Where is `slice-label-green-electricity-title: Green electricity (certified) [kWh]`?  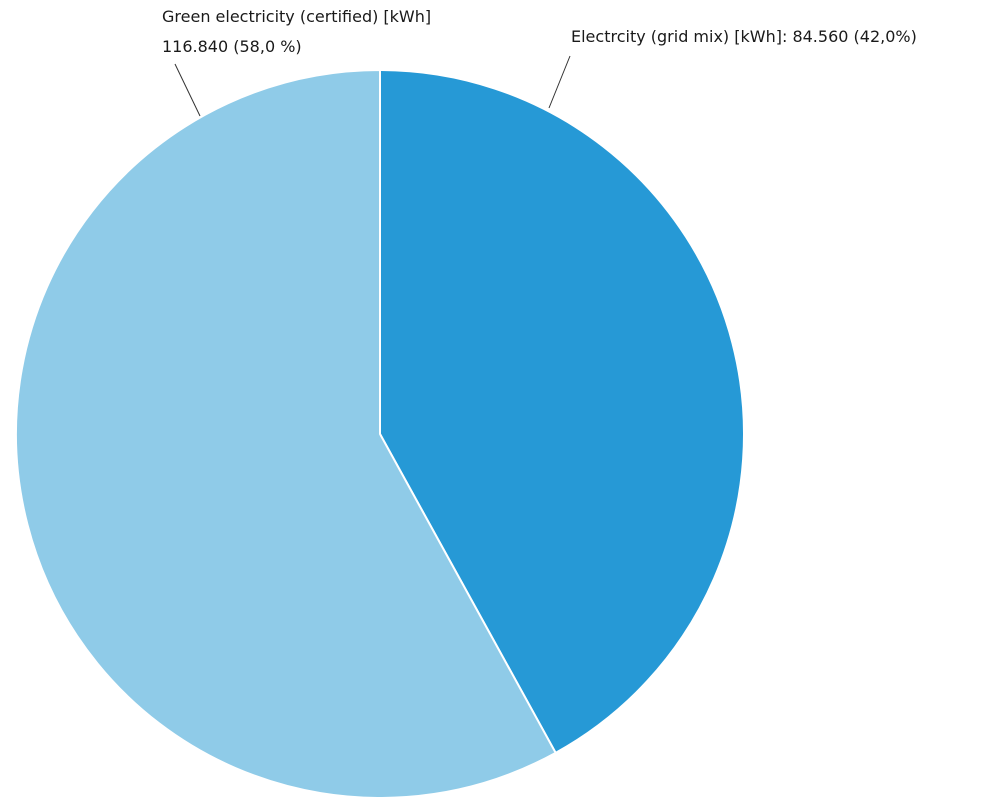
slice-label-green-electricity-title: Green electricity (certified) [kWh] is located at coordinates (296, 16).